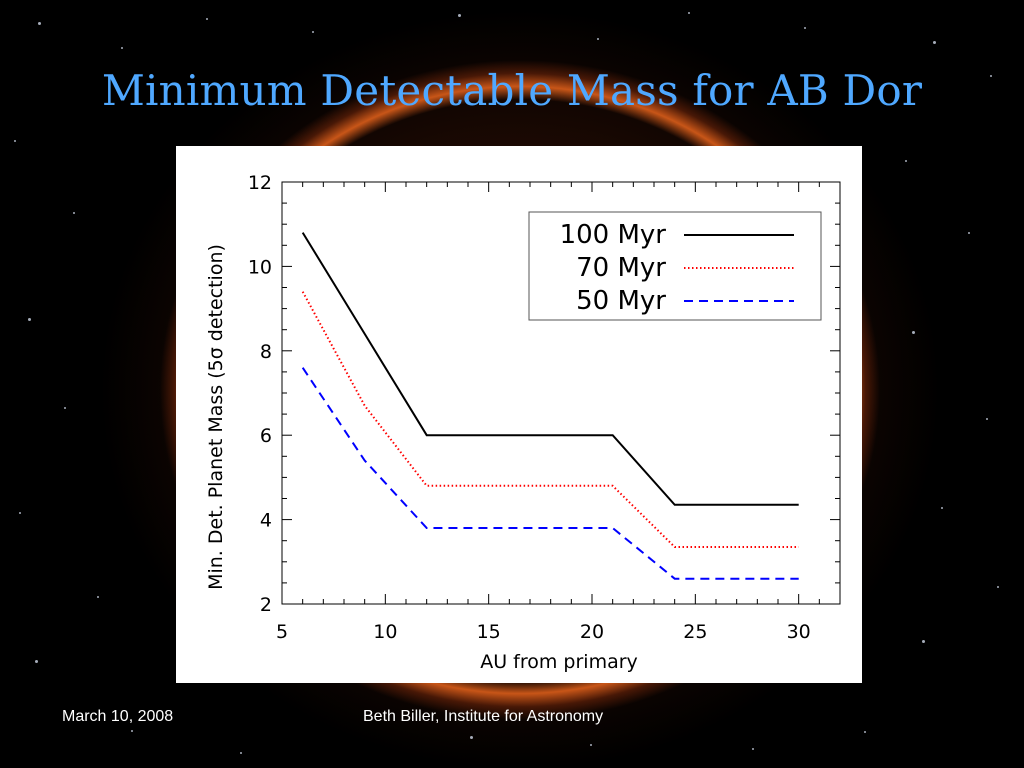 Image resolution: width=1024 pixels, height=768 pixels. What do you see at coordinates (282, 632) in the screenshot?
I see `x-tick-label: 5` at bounding box center [282, 632].